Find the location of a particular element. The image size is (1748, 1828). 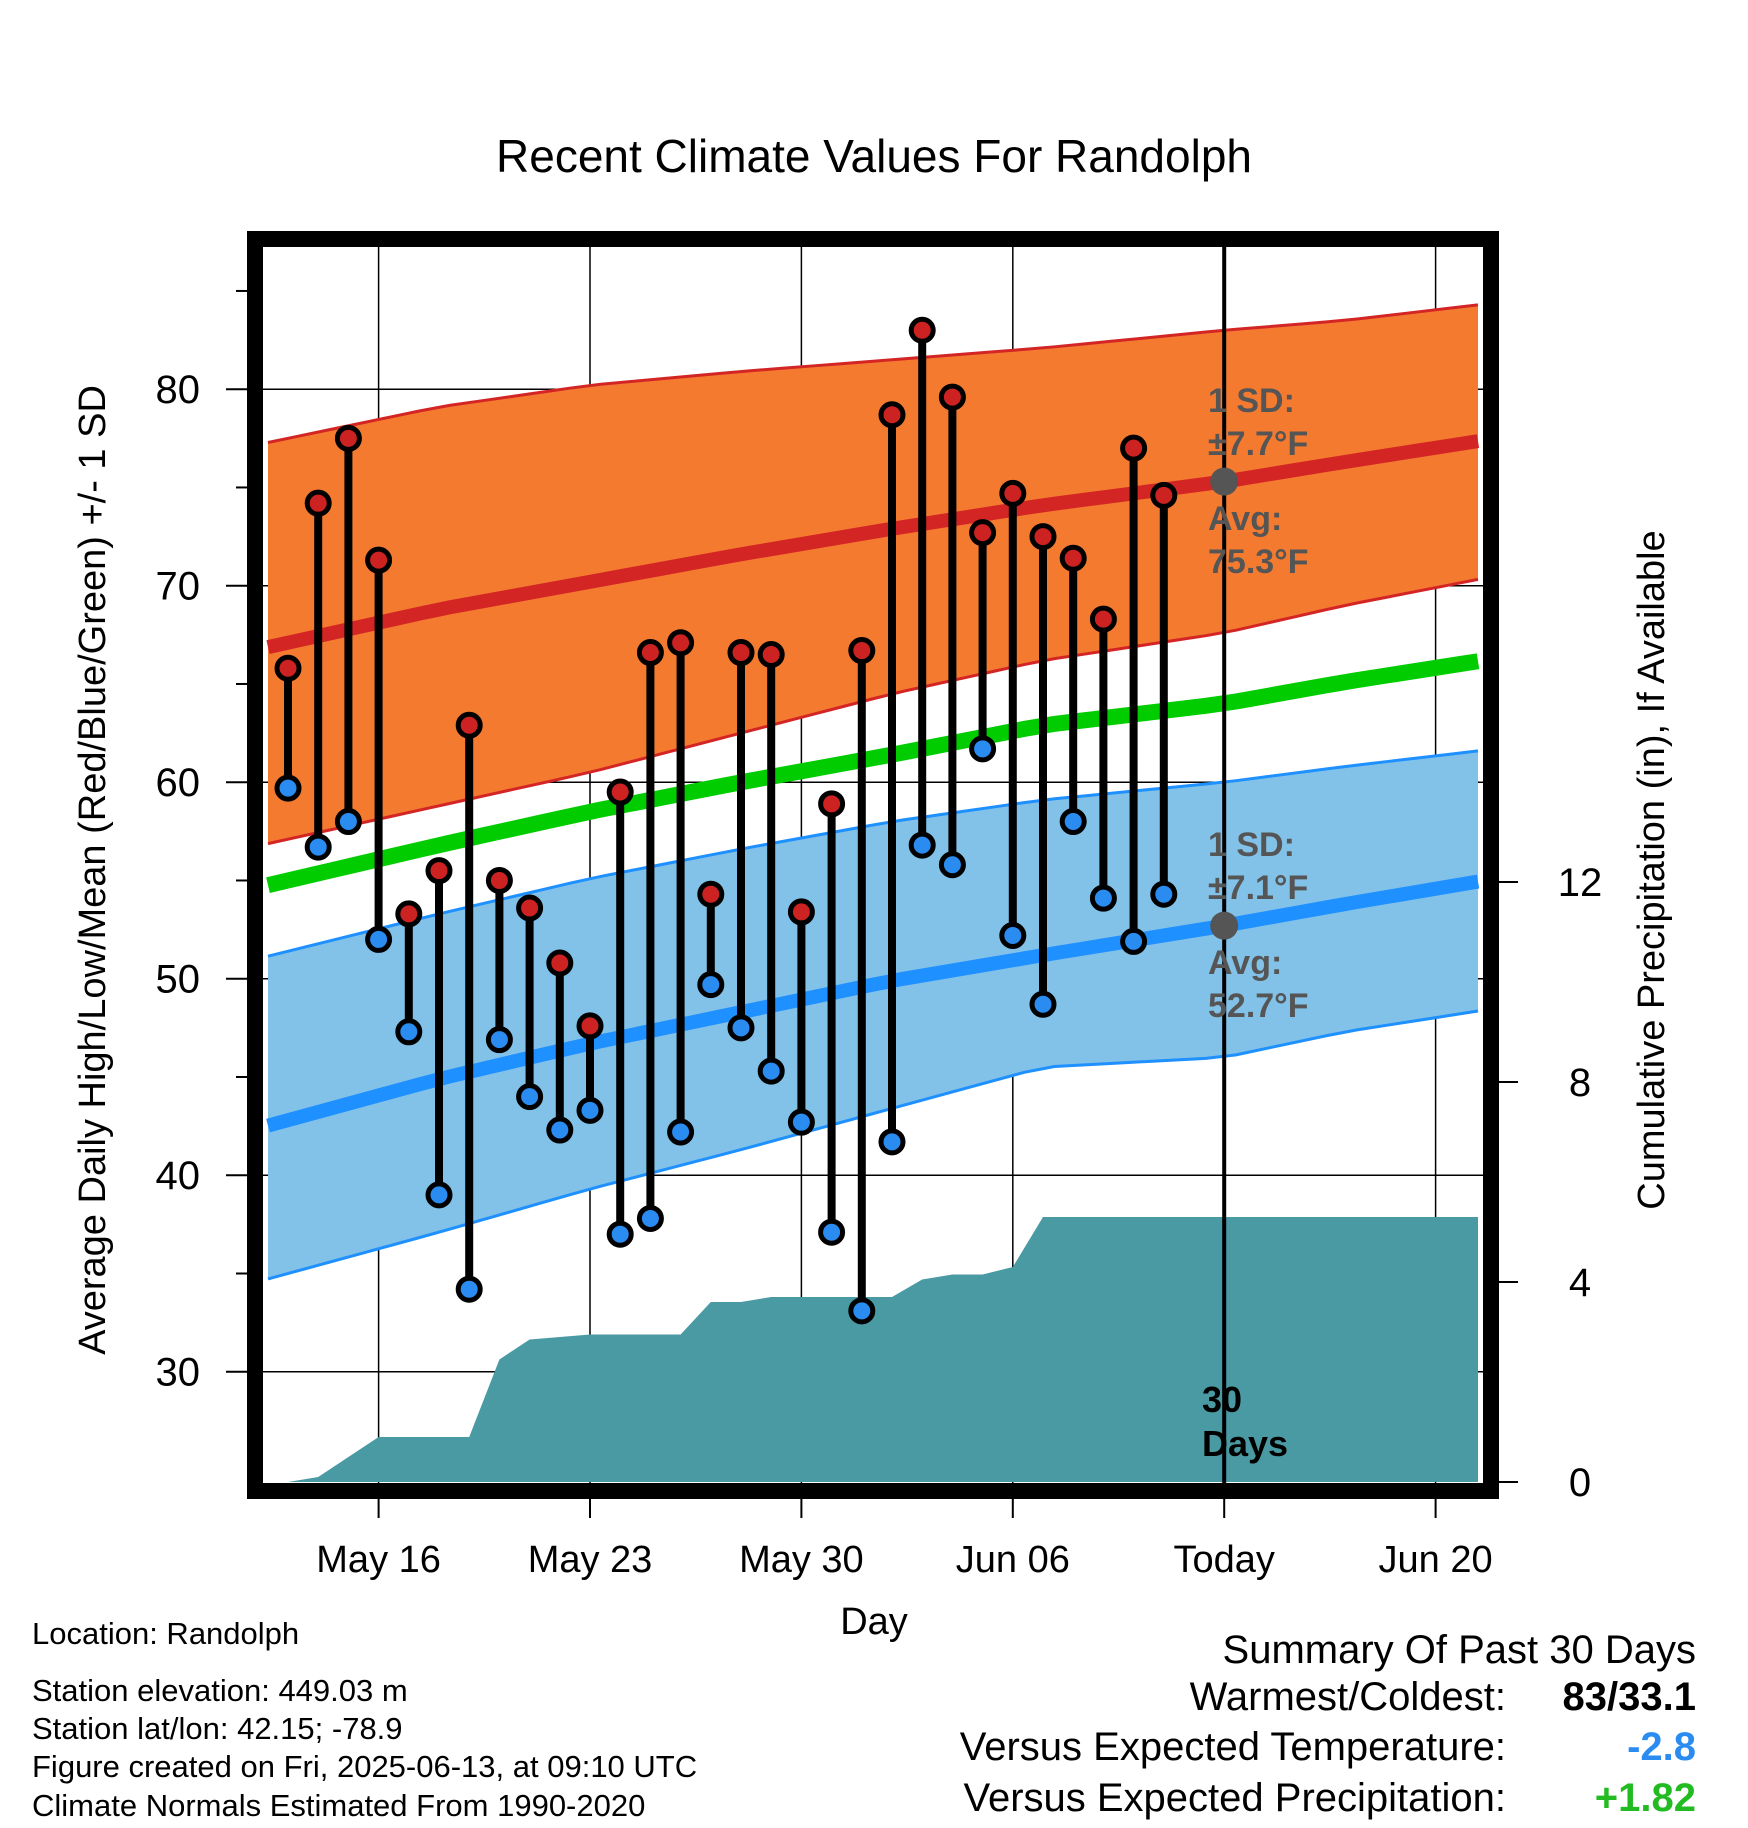

window-unit: Days is located at coordinates (1245, 1443).